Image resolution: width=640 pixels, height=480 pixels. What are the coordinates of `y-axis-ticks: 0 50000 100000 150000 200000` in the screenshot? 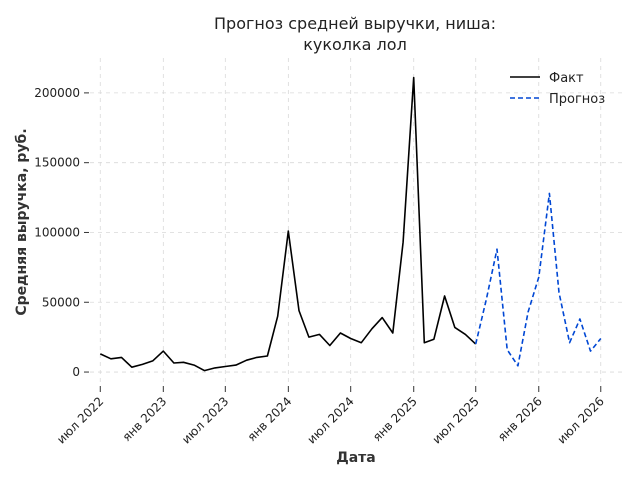 It's located at (61, 232).